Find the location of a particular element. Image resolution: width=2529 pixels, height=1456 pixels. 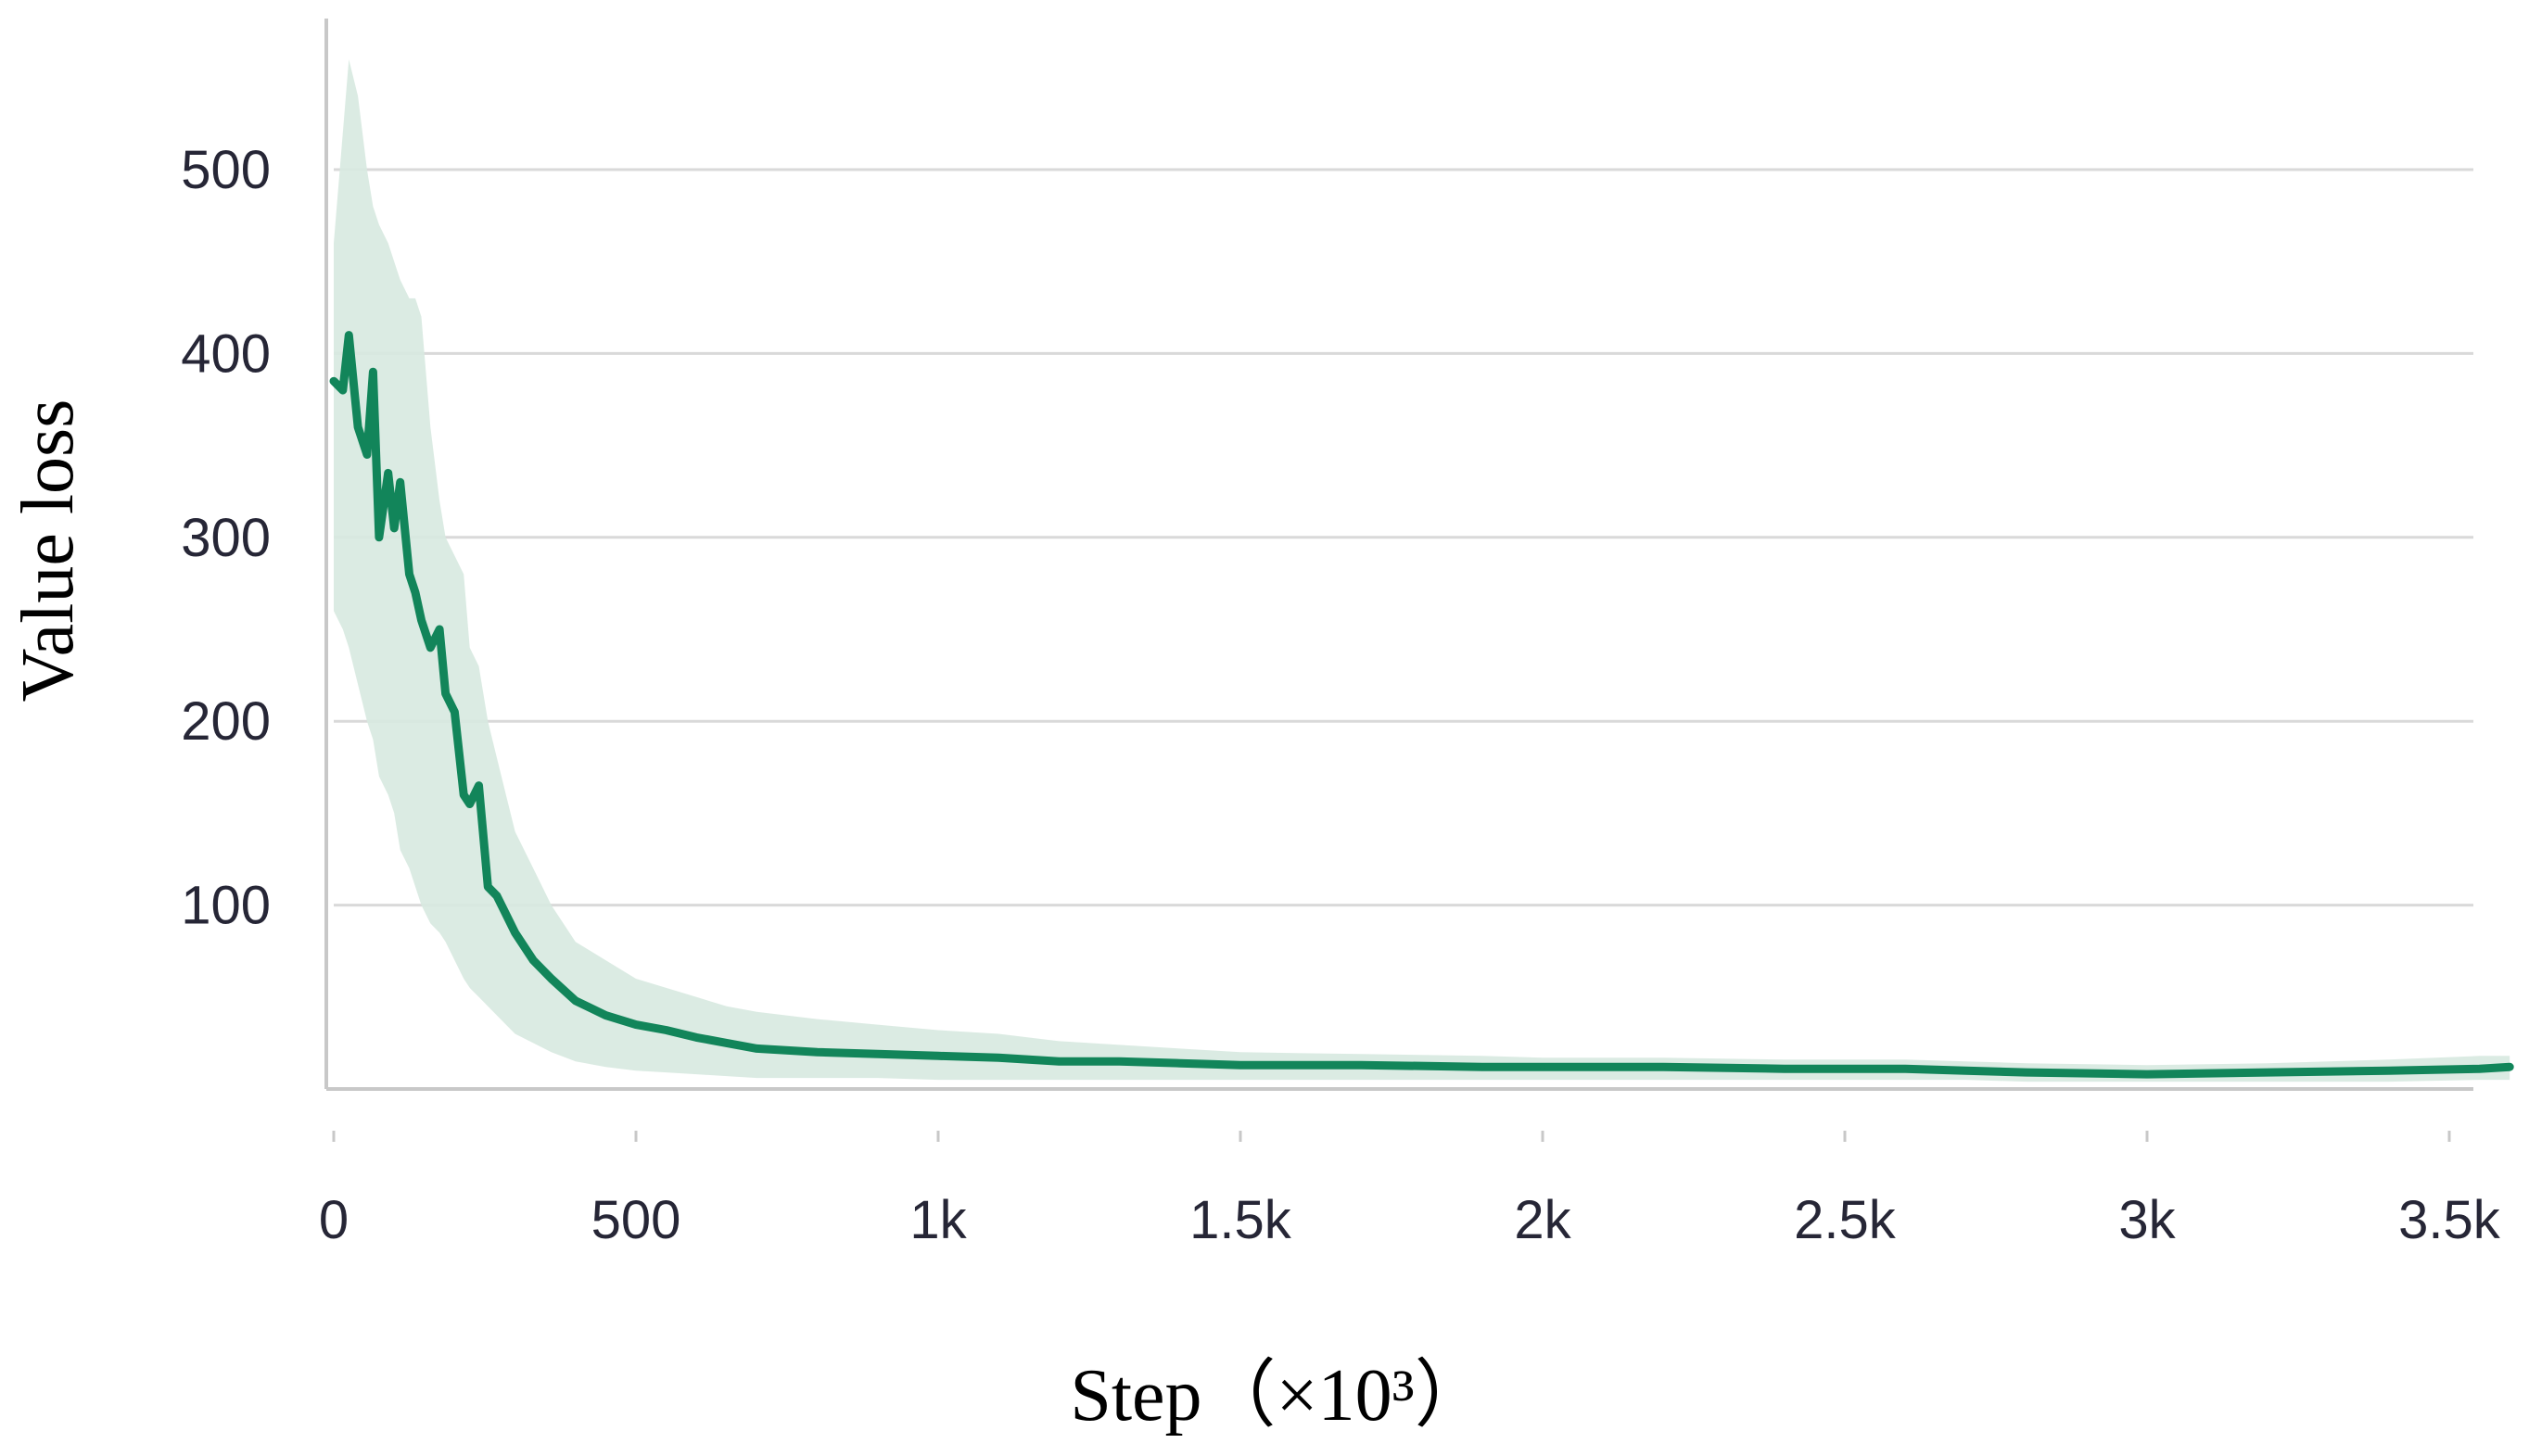

x-tick-label: 0 is located at coordinates (334, 1220).